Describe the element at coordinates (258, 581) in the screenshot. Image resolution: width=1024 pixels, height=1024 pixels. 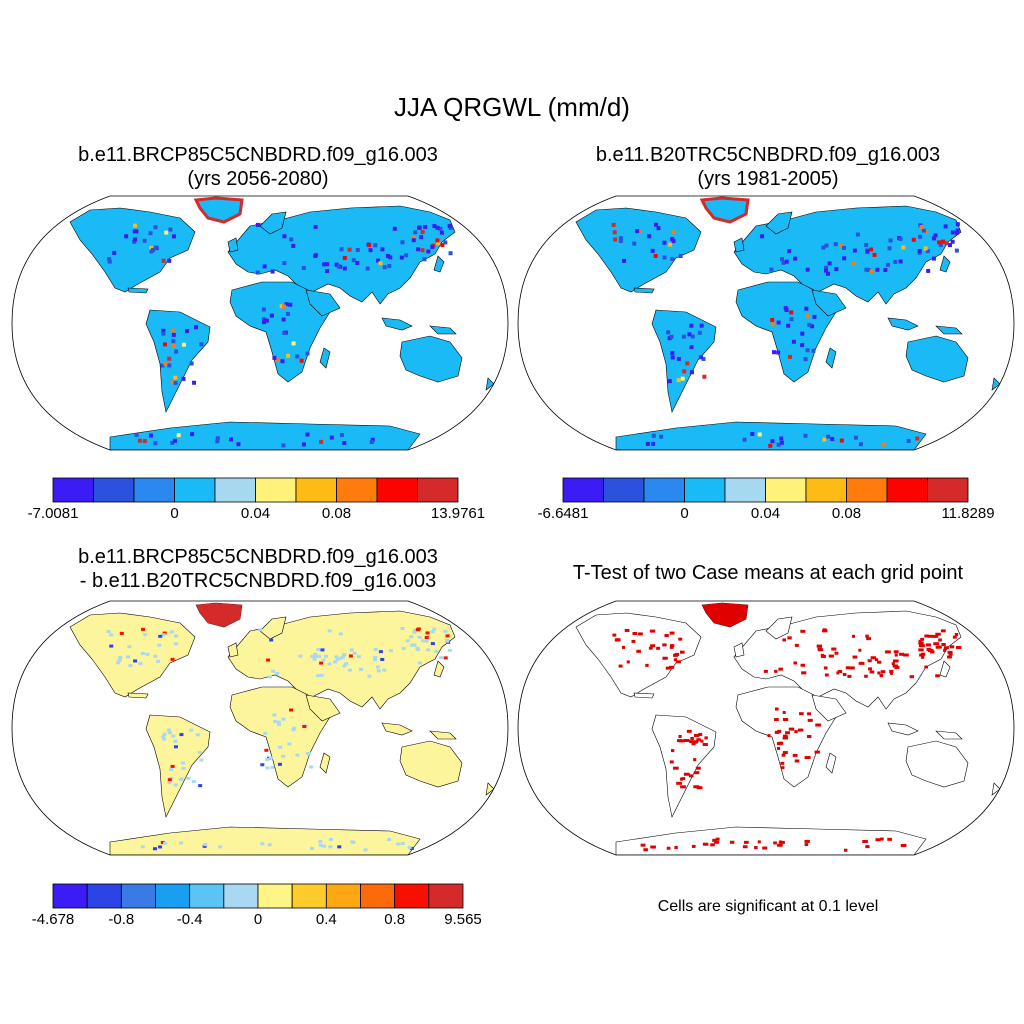
I see `panel-title-line2: - b.e11.B20TRC5CNBDRD.f09_g16.003` at that location.